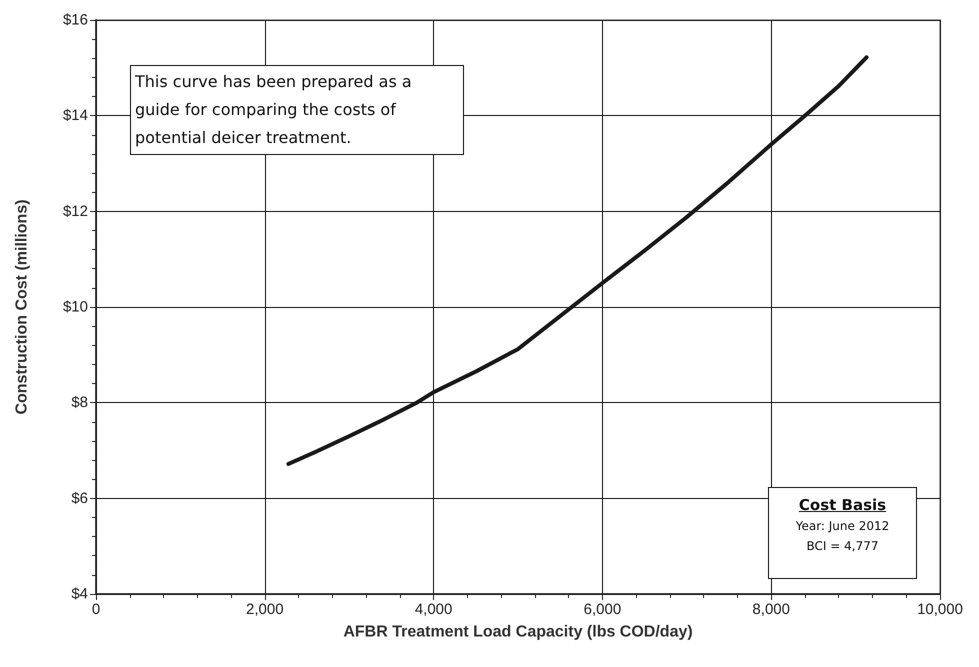 The height and width of the screenshot is (667, 979). I want to click on x-tick-label: 8,000, so click(771, 609).